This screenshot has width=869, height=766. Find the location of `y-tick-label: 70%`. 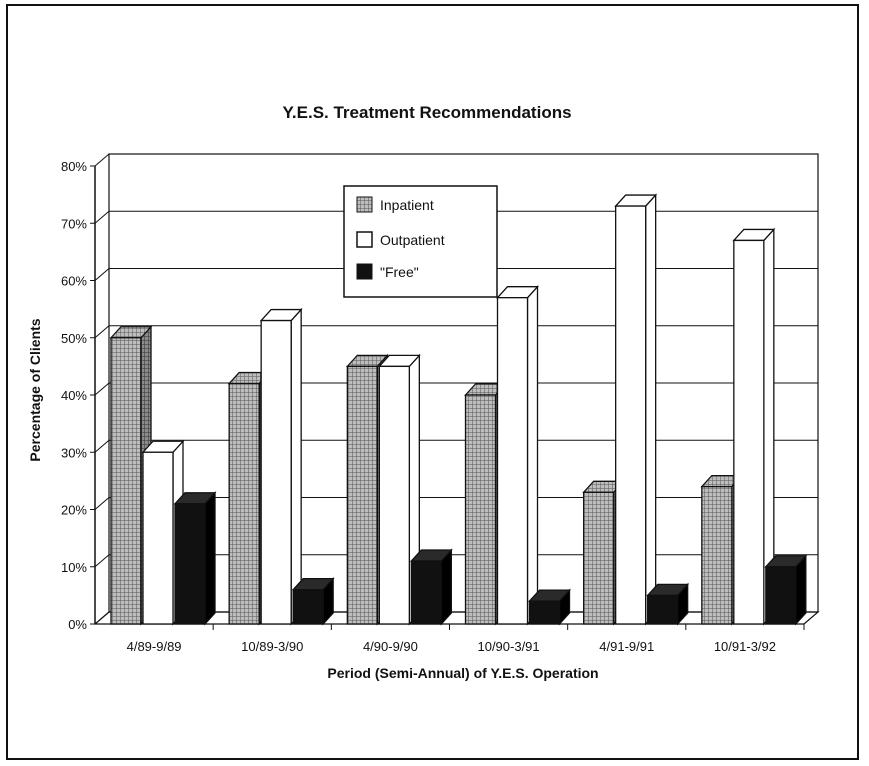

y-tick-label: 70% is located at coordinates (74, 223).